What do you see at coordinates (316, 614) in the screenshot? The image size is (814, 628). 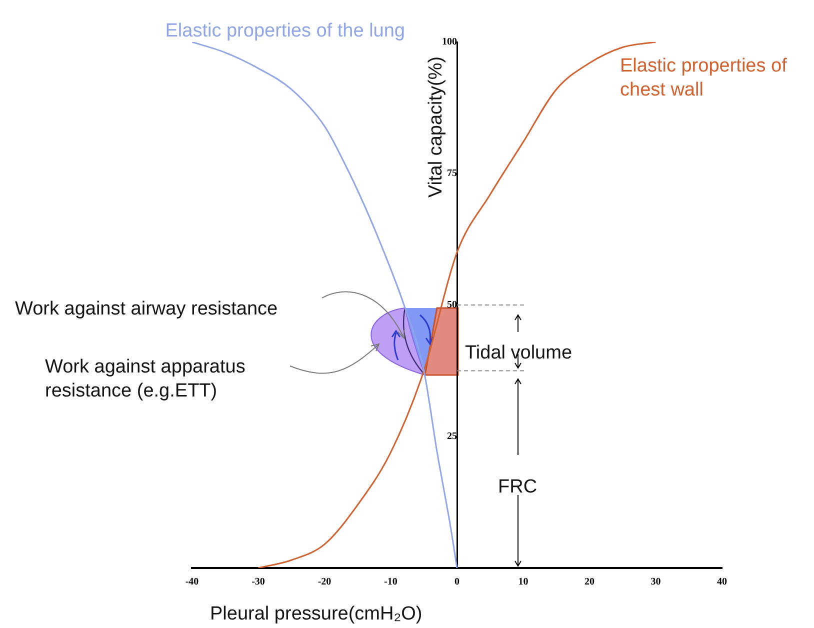 I see `x-axis-title: Pleural pressure(cmH₂O)` at bounding box center [316, 614].